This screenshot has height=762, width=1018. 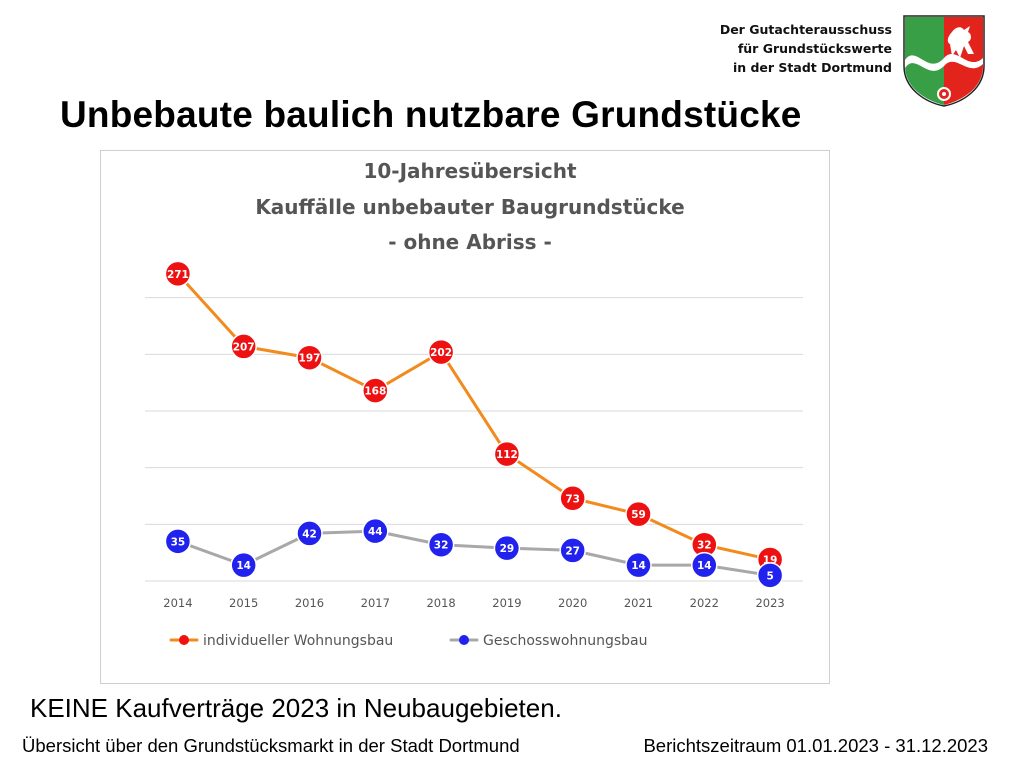 What do you see at coordinates (243, 603) in the screenshot?
I see `x-tick-label: 2015` at bounding box center [243, 603].